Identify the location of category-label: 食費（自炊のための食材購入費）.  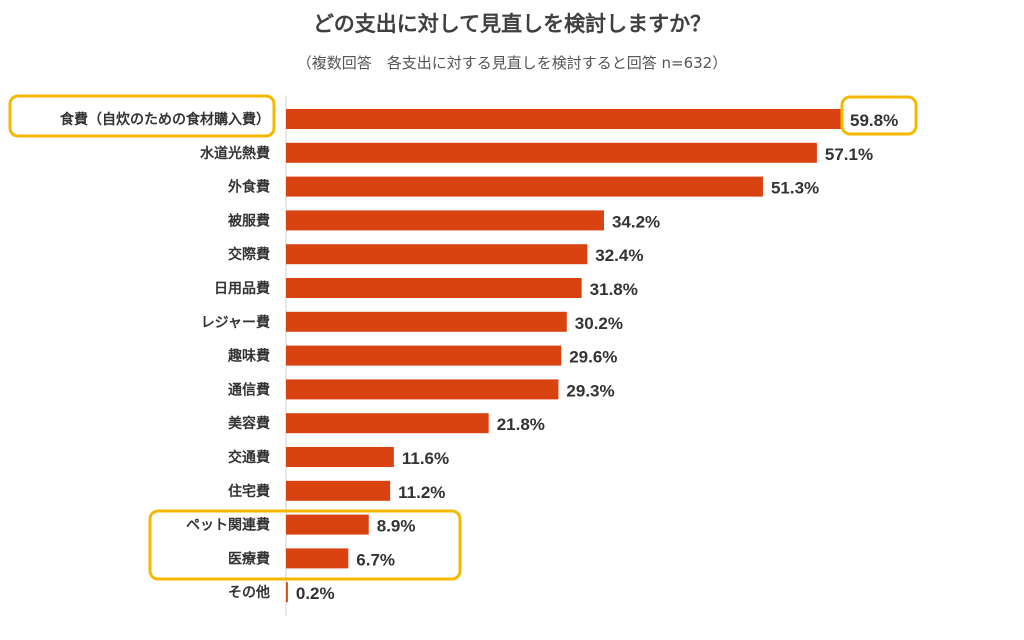
(165, 119).